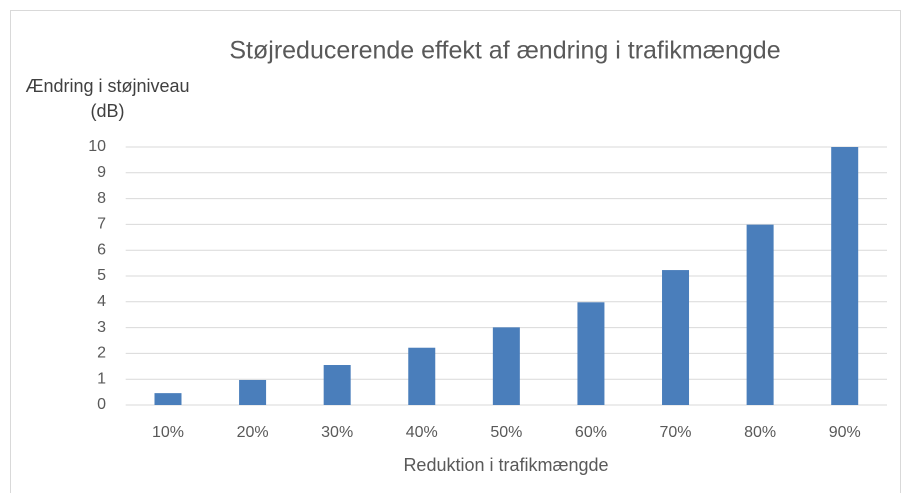  I want to click on y-tick-label: 7, so click(101, 224).